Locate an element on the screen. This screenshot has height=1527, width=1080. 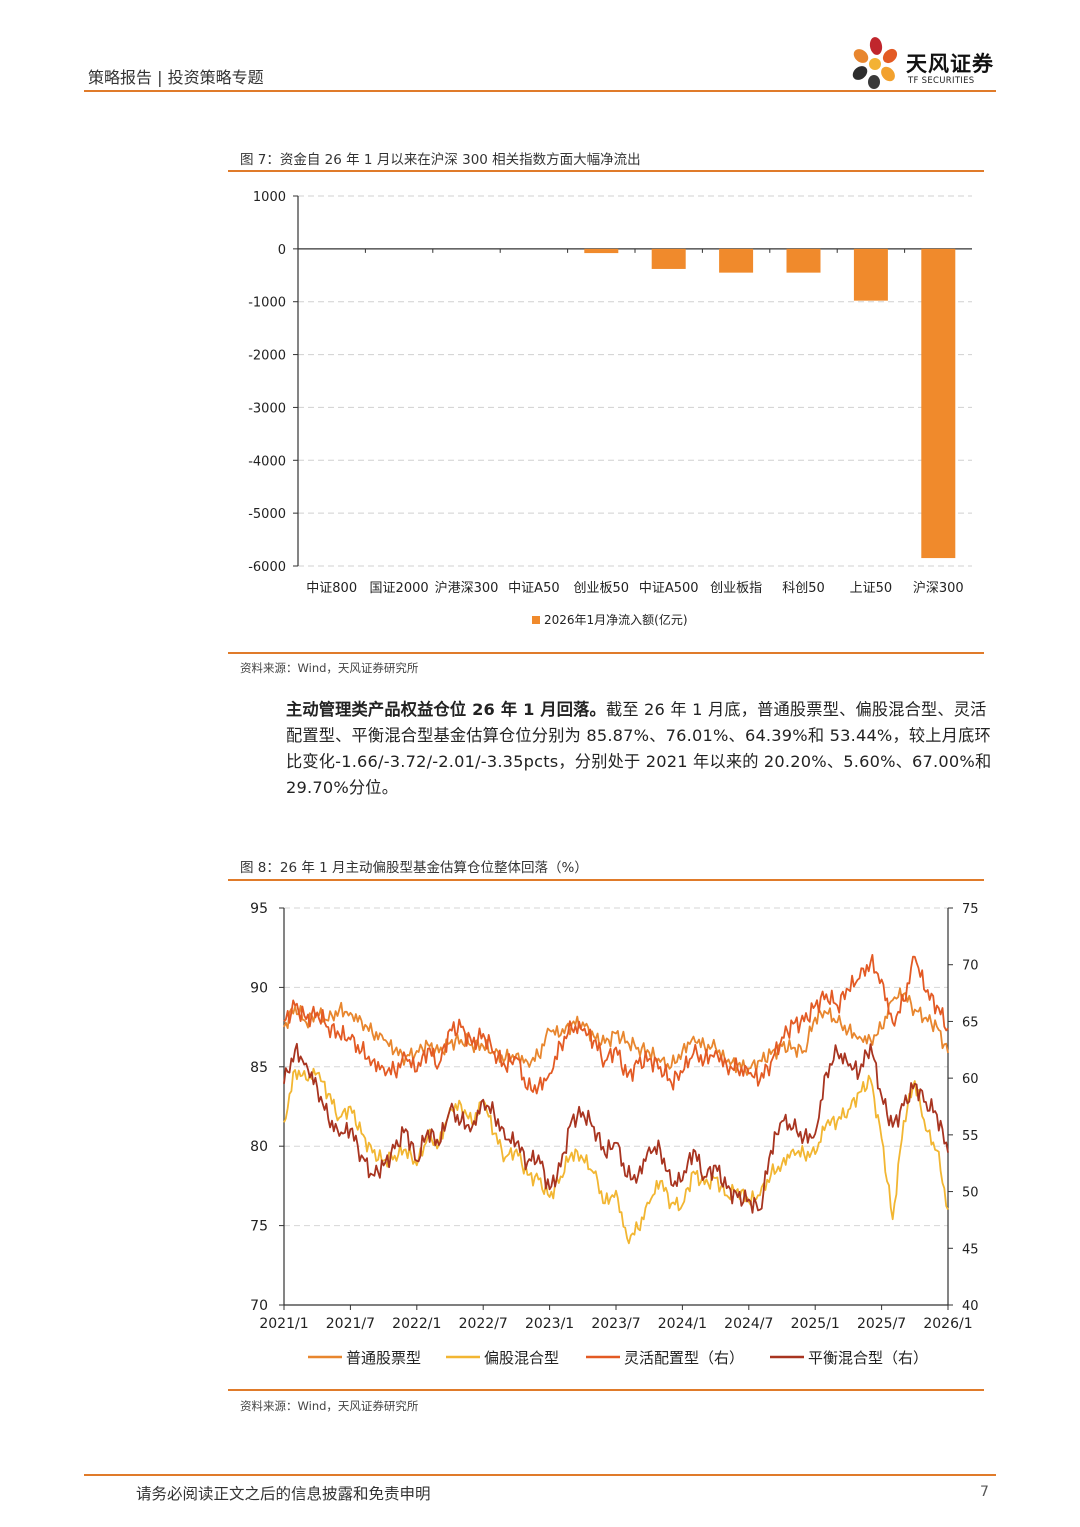
x-tick-label: 国证2000 is located at coordinates (399, 588).